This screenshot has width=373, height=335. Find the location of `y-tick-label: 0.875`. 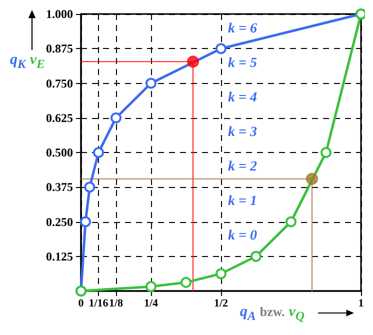

y-tick-label: 0.875 is located at coordinates (59, 49).